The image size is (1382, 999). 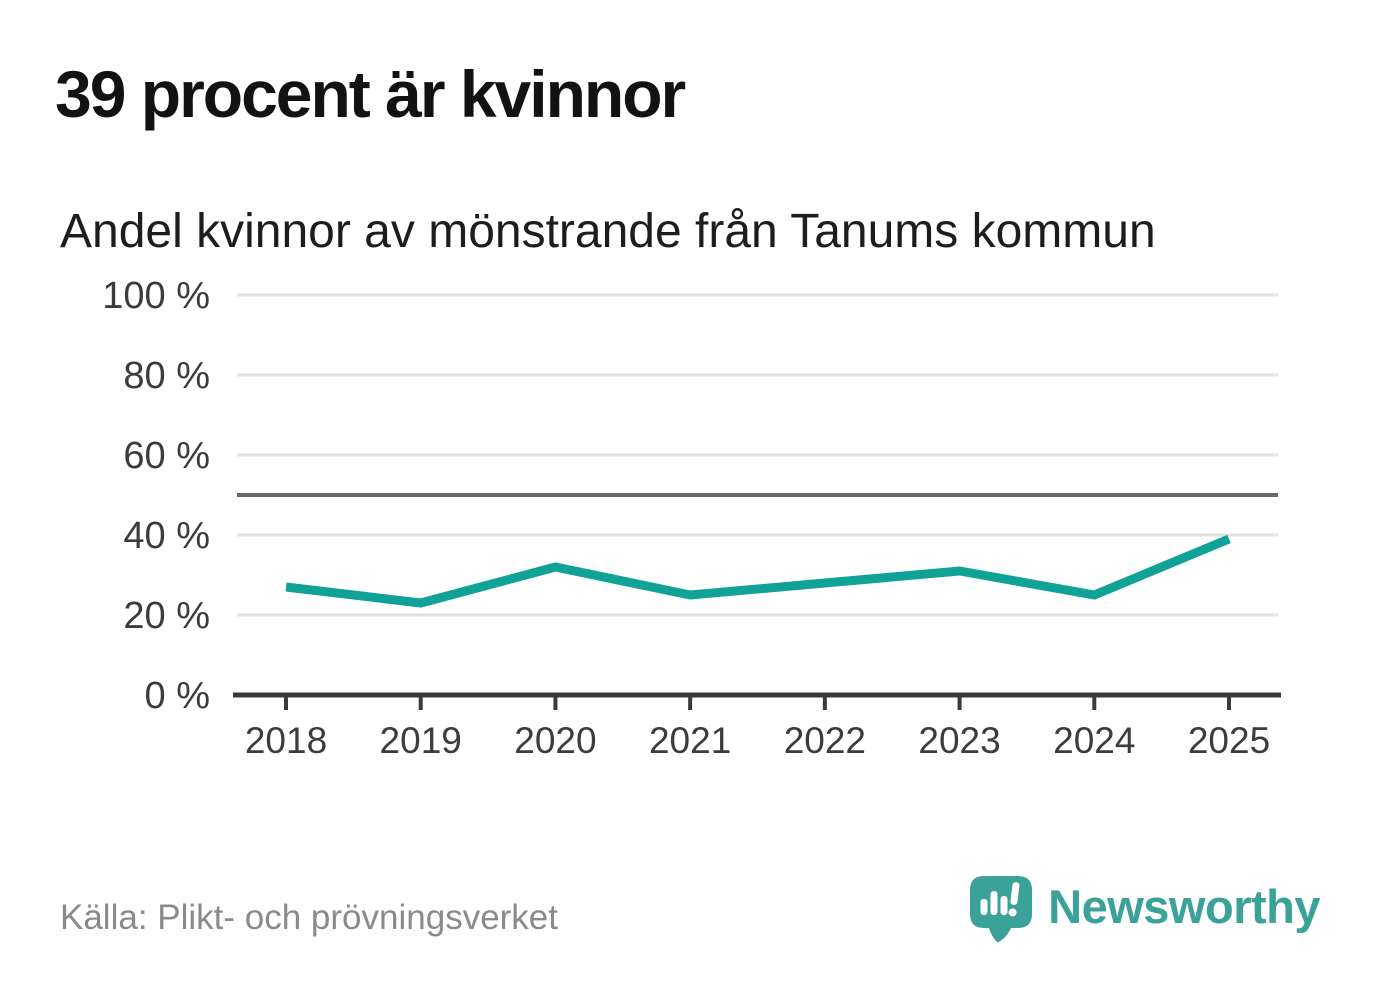 I want to click on series-line, so click(x=758, y=571).